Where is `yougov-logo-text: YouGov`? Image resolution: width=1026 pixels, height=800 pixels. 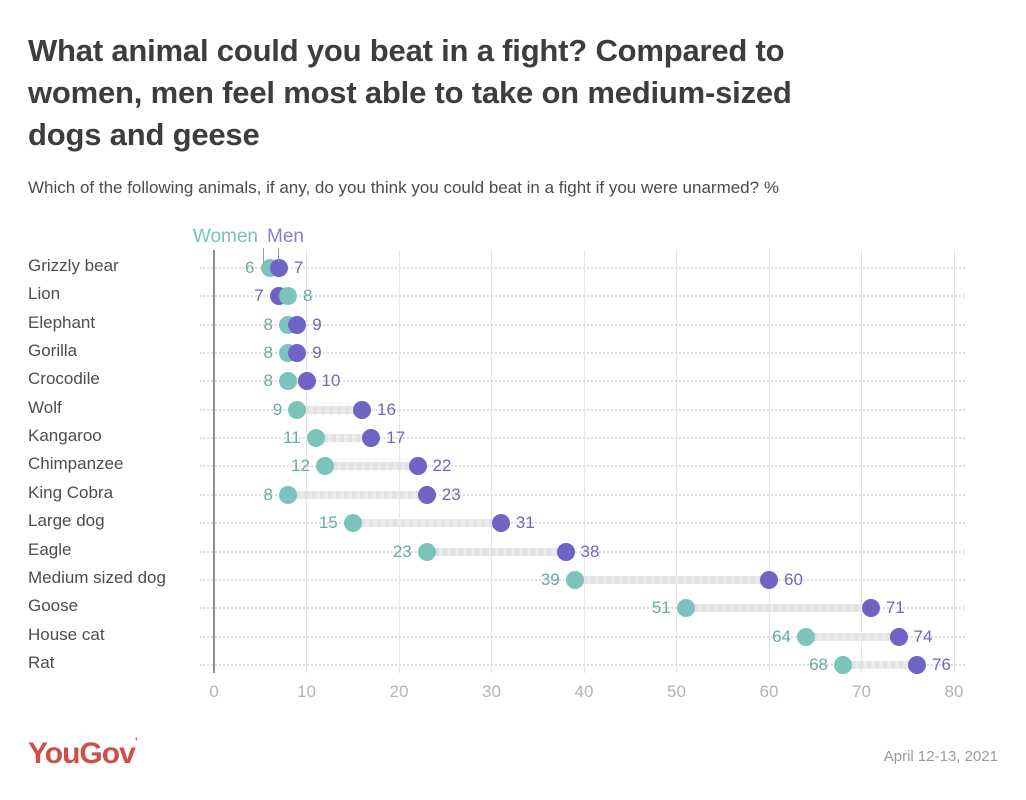 yougov-logo-text: YouGov is located at coordinates (82, 753).